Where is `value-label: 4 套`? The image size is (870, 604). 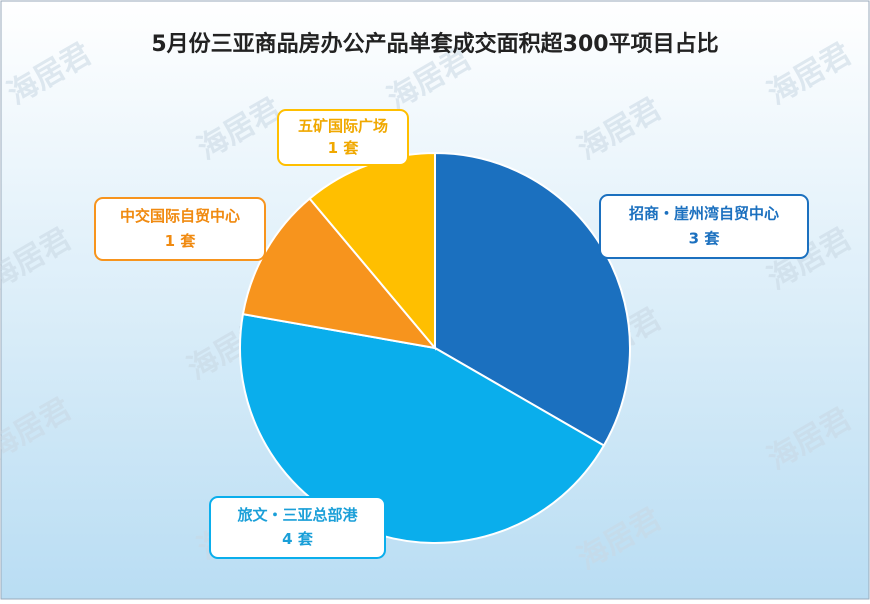
value-label: 4 套 is located at coordinates (298, 539).